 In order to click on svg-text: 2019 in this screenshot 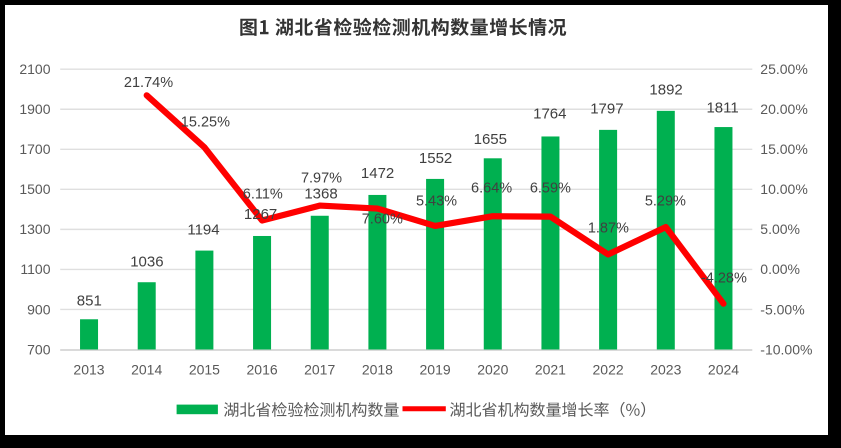, I will do `click(435, 370)`.